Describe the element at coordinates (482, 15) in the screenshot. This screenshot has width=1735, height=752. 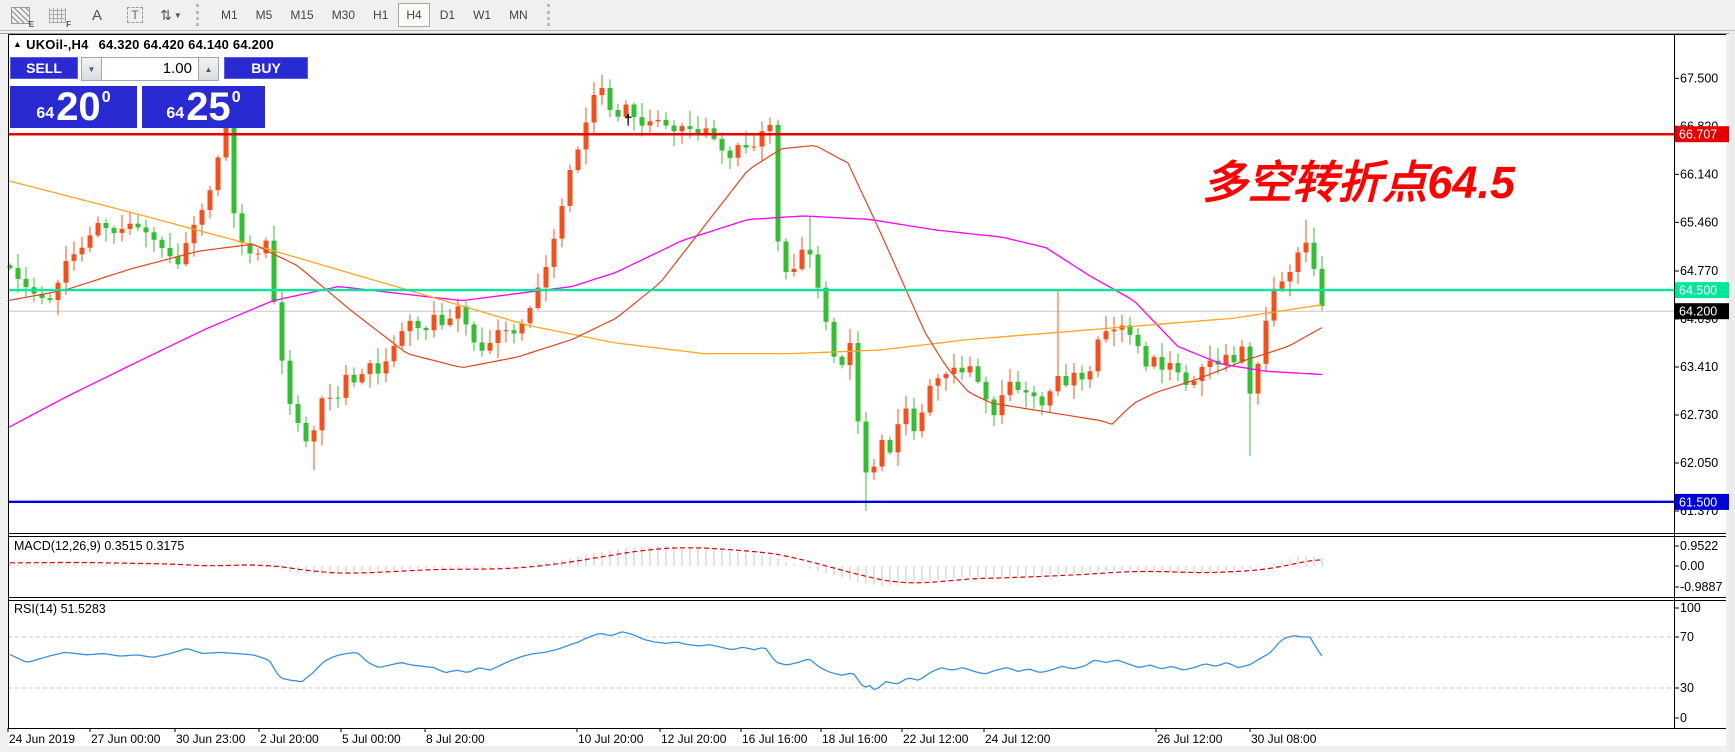
I see `timeframe-button-W1: W1` at that location.